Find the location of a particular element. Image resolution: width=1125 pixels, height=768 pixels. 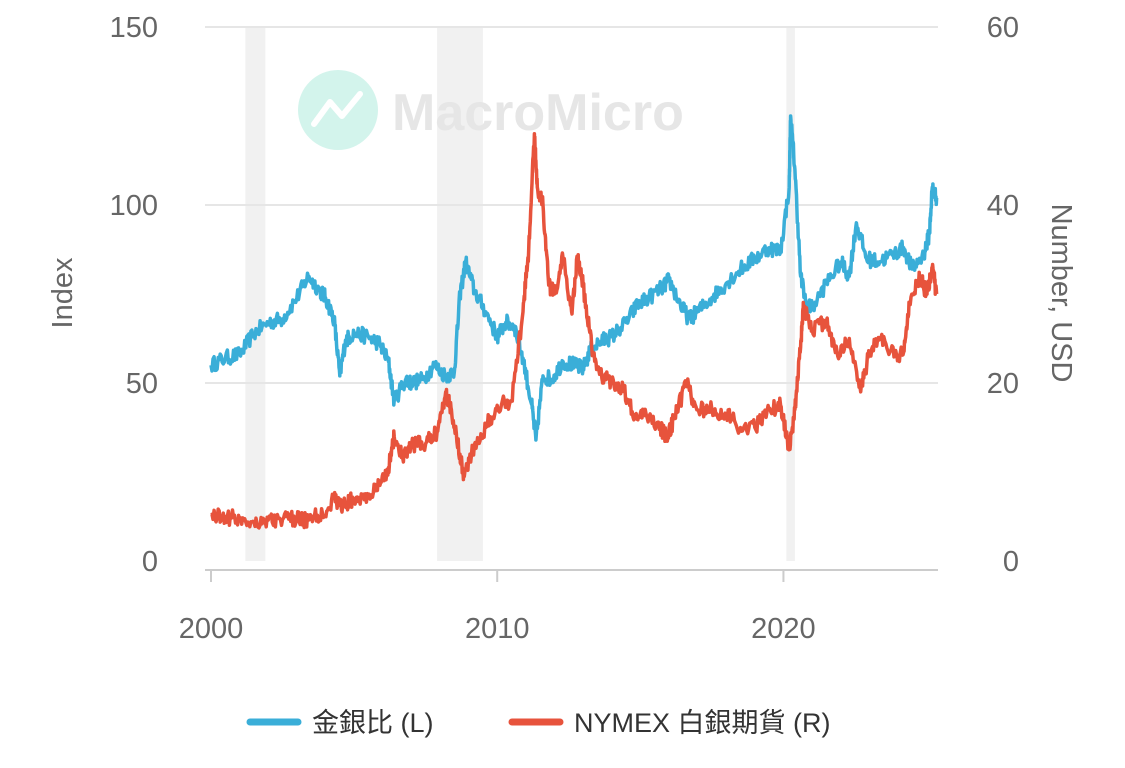

watermark: MacroMicro is located at coordinates (491, 110).